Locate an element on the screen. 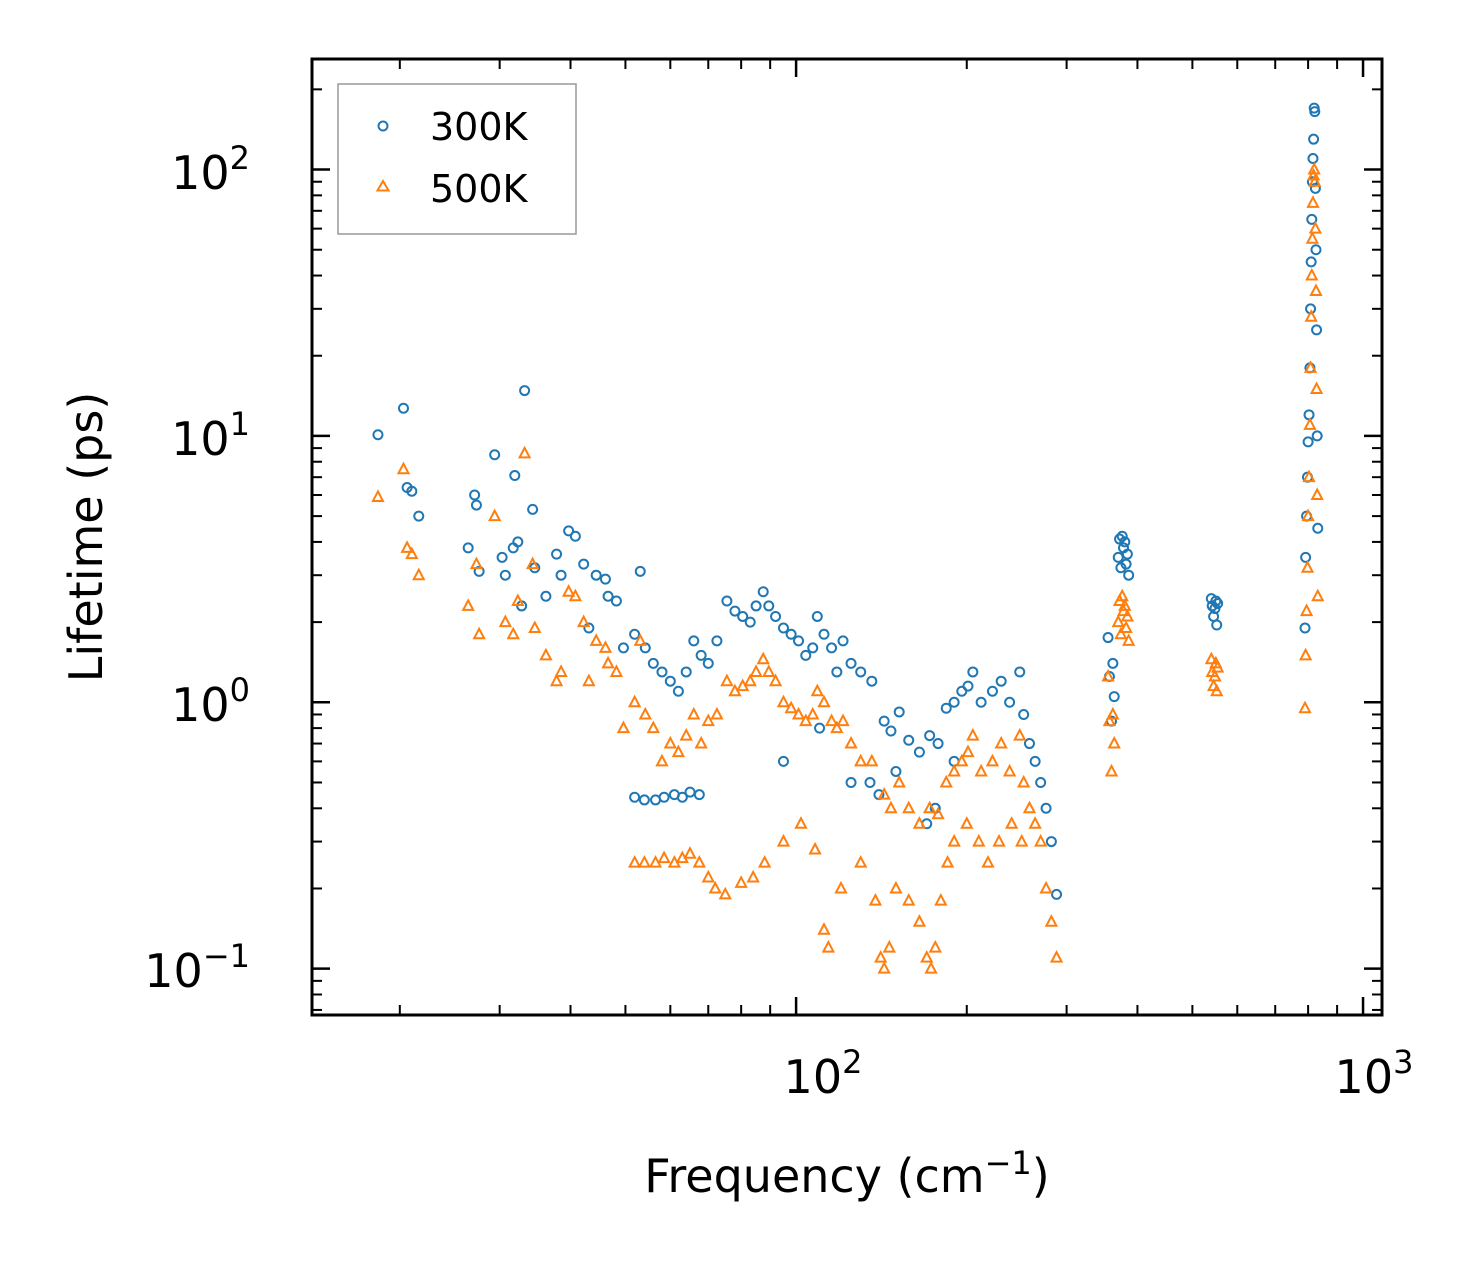 The width and height of the screenshot is (1474, 1265). y-tick-label-0.1: 10⁻¹ is located at coordinates (197, 967).